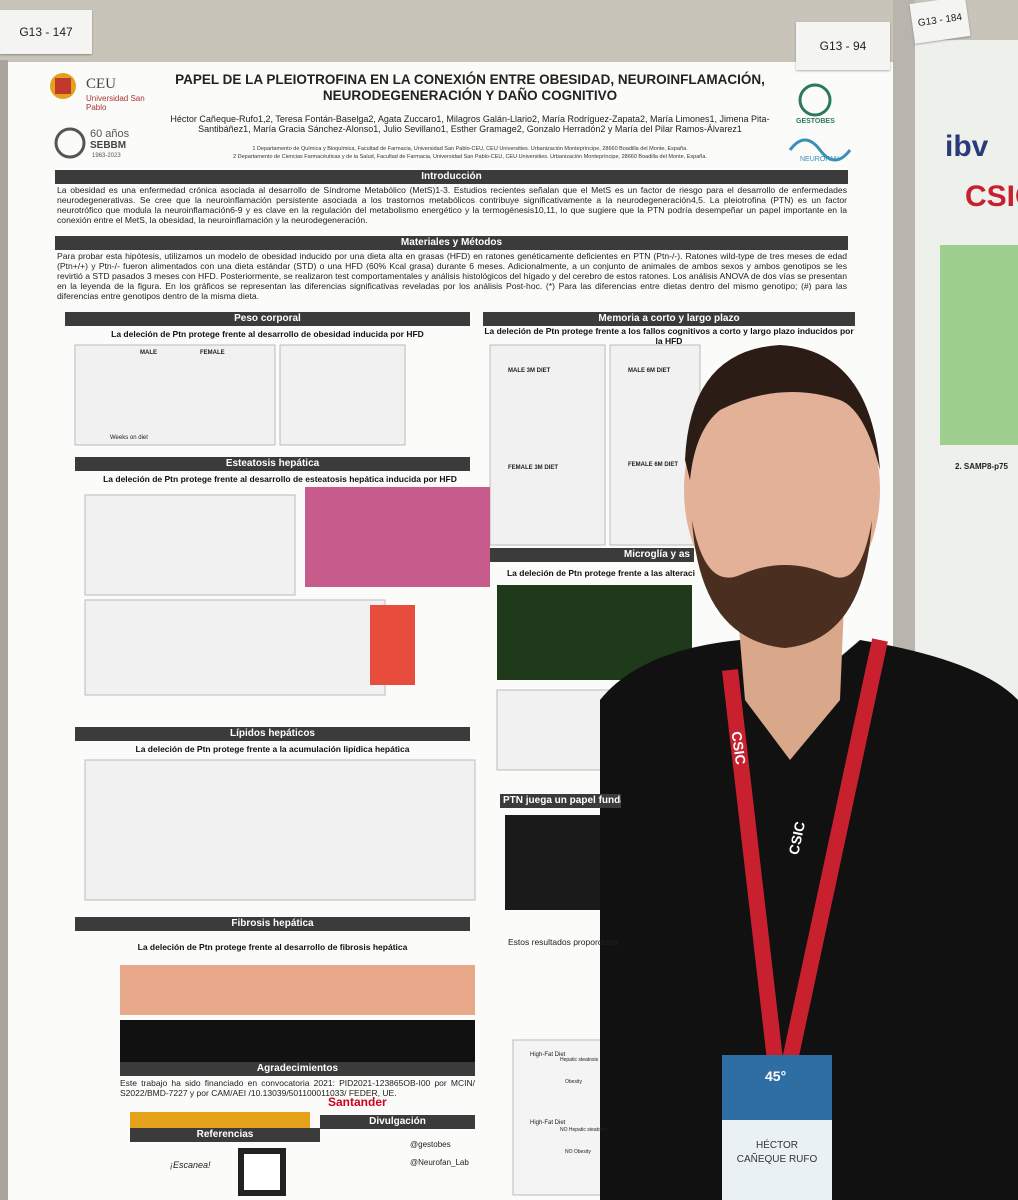 This screenshot has width=1018, height=1200. Describe the element at coordinates (592, 555) in the screenshot. I see `section-heading: Microglía y as` at that location.